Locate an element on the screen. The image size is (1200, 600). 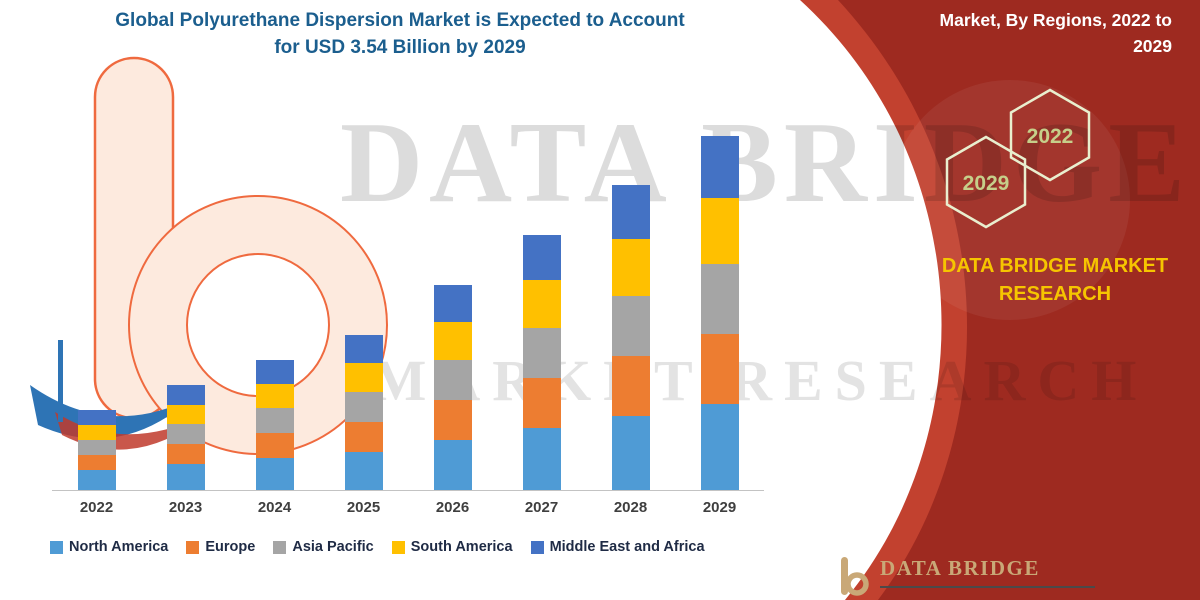
dbmr-brand-text: DATA BRIDGE MARKET RESEARCH is located at coordinates (1055, 280).